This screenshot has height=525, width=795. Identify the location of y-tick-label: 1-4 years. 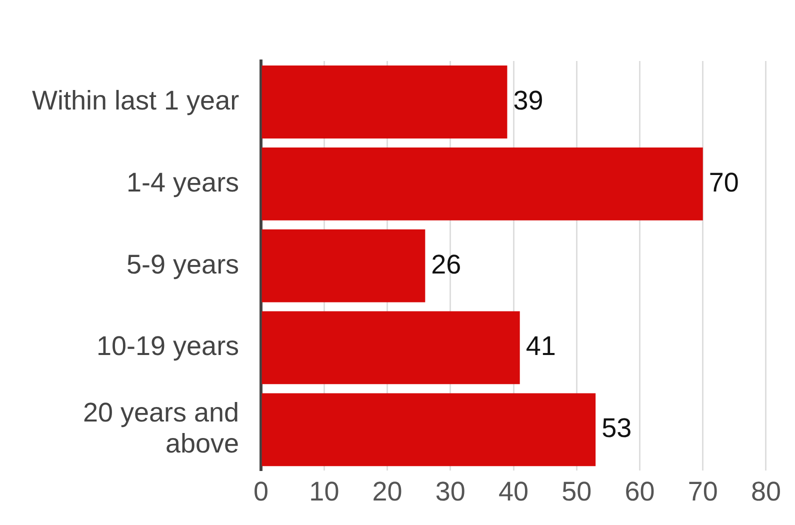
(183, 182).